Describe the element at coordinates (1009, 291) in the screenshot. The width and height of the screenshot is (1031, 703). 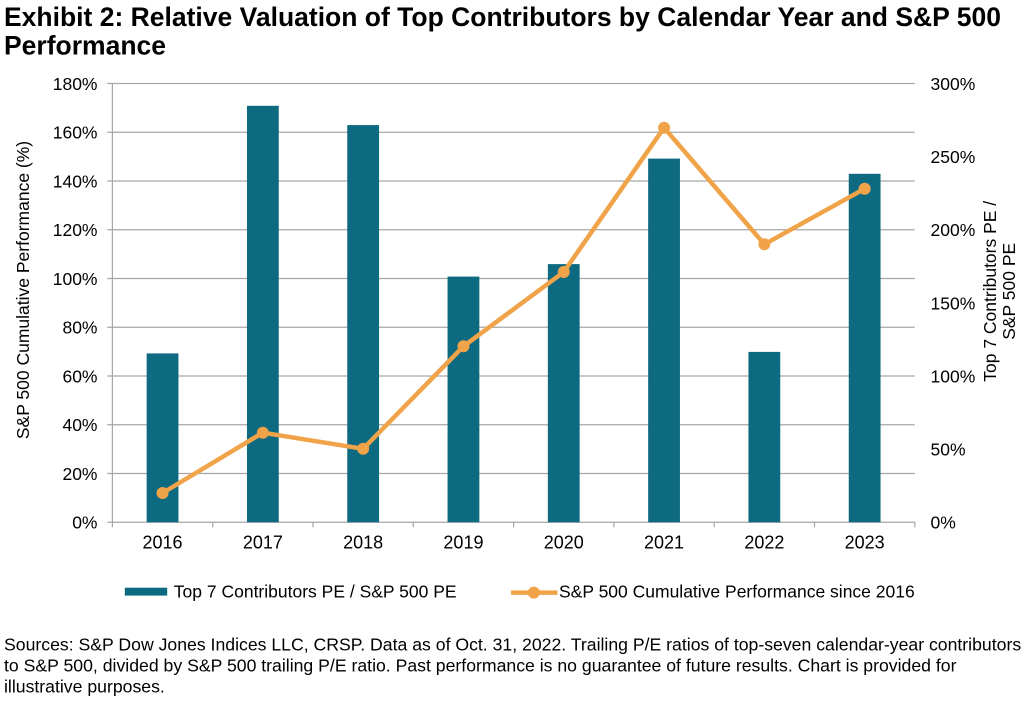
I see `svg-text: S&P 500 PE` at that location.